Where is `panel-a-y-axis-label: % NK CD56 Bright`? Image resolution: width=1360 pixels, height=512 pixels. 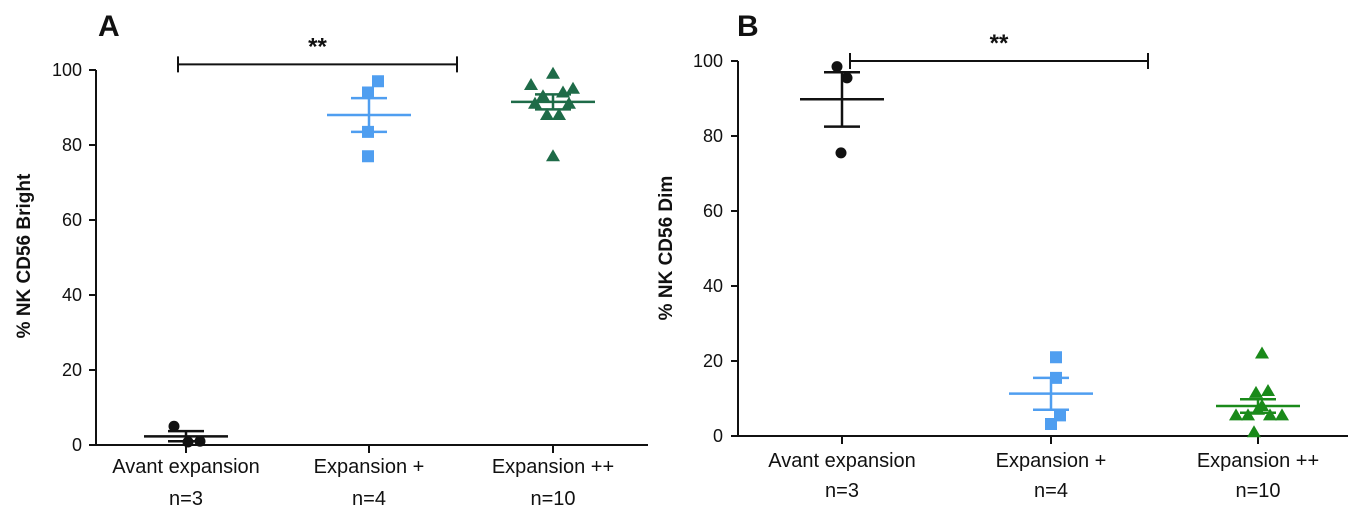
panel-a-y-axis-label: % NK CD56 Bright is located at coordinates (24, 255).